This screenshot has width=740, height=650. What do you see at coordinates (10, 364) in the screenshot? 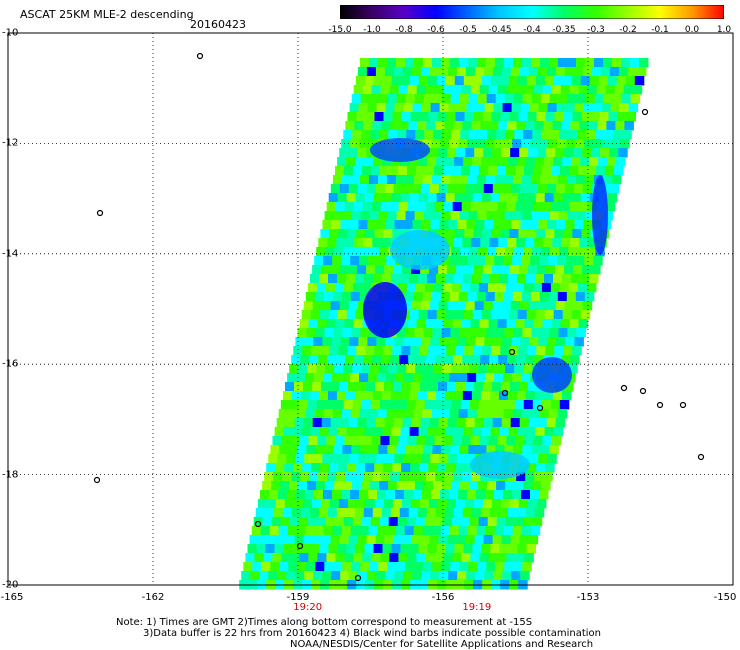
I see `latitude-label: -16` at bounding box center [10, 364].